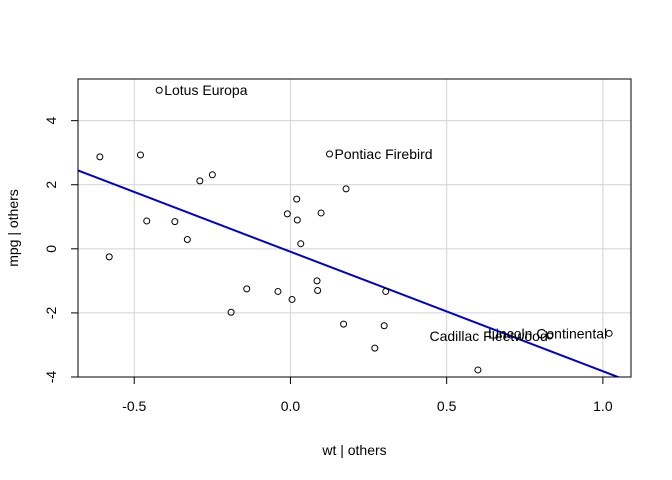  I want to click on x-tick-label: -0.5, so click(134, 406).